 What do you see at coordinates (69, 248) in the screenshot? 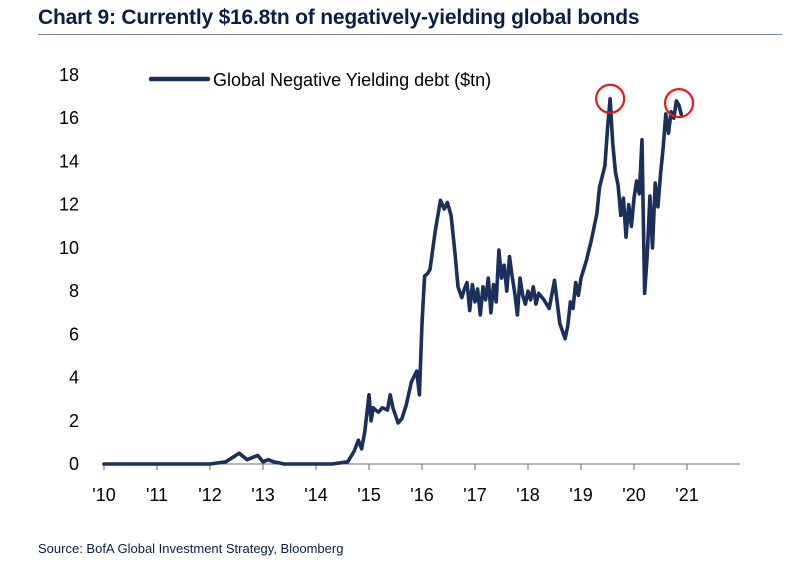
I see `y-tick-label: 10` at bounding box center [69, 248].